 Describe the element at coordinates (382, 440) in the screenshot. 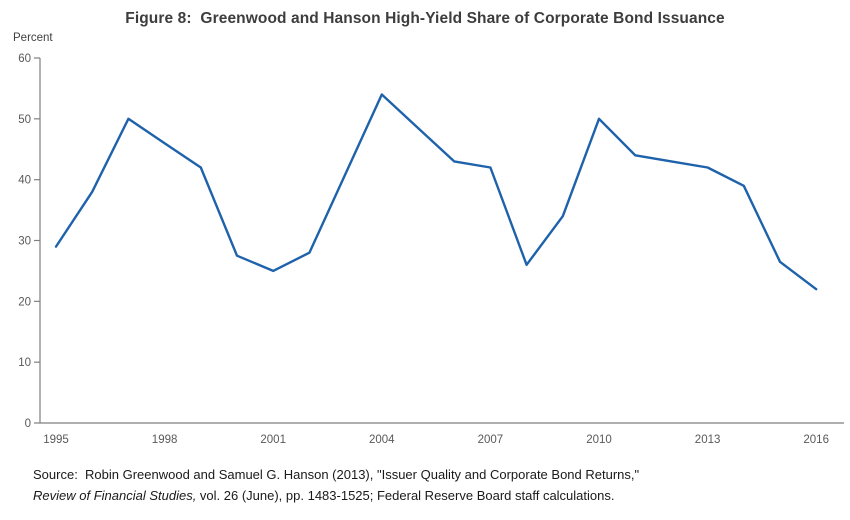

I see `x-tick-label: 2004` at that location.